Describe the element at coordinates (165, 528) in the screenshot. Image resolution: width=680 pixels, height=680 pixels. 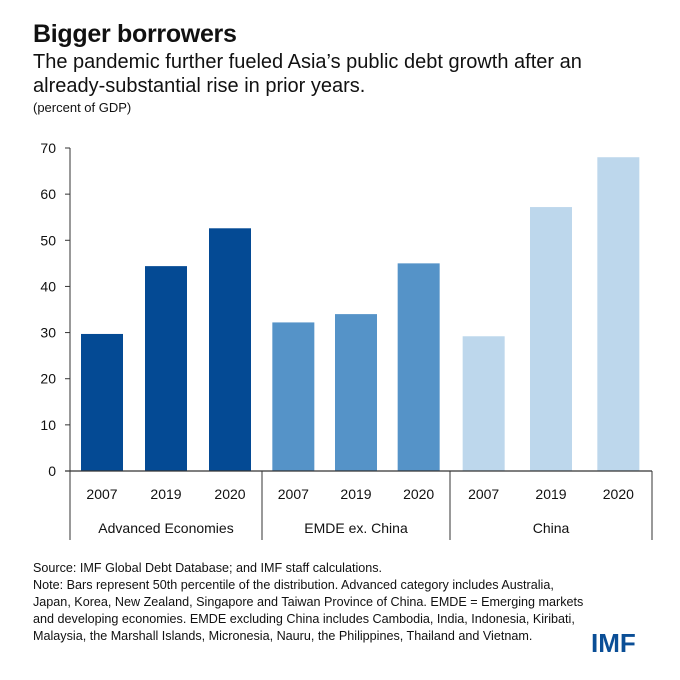
I see `group-label: Advanced Economies` at that location.